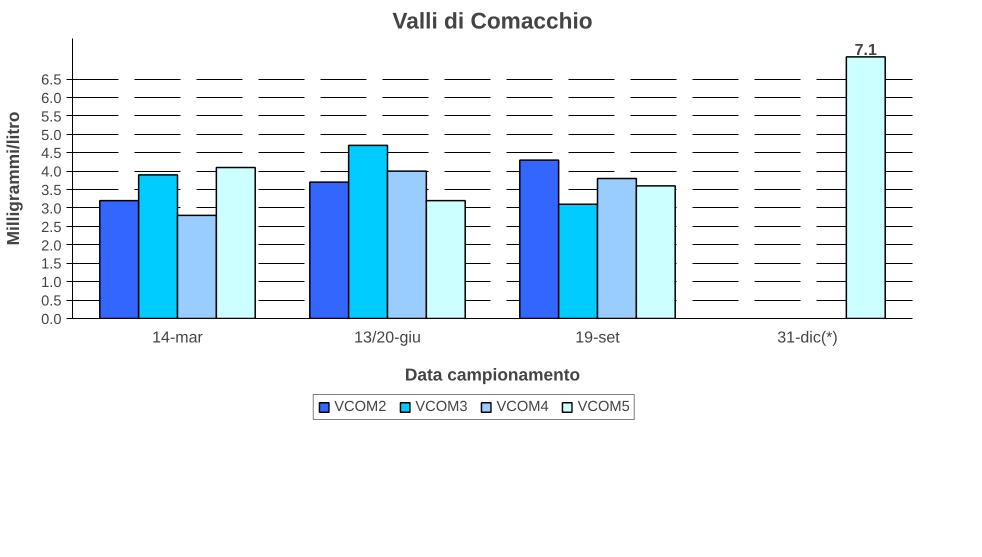 The height and width of the screenshot is (557, 982). I want to click on y-tick-label: 4.5, so click(51, 154).